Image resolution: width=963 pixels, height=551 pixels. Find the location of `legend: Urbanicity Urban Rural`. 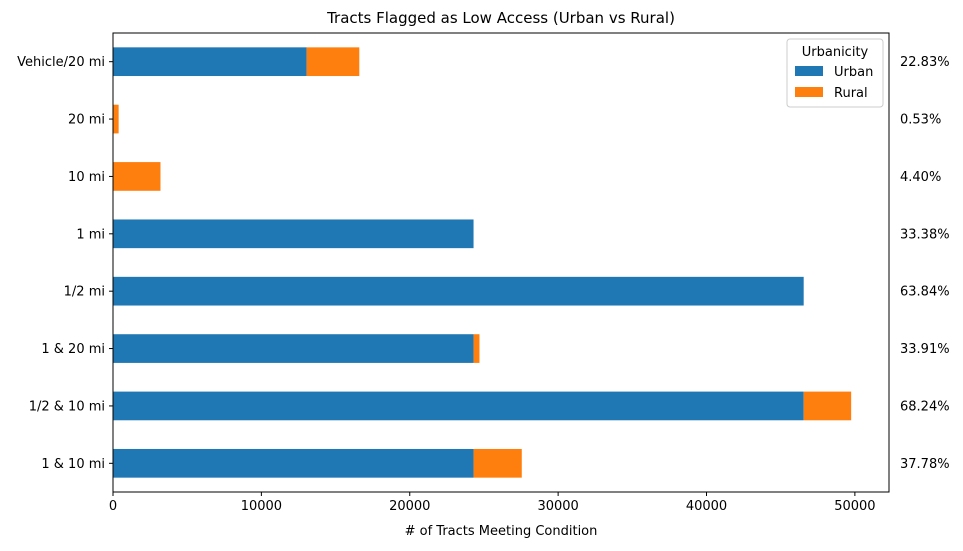

legend: Urbanicity Urban Rural is located at coordinates (835, 73).